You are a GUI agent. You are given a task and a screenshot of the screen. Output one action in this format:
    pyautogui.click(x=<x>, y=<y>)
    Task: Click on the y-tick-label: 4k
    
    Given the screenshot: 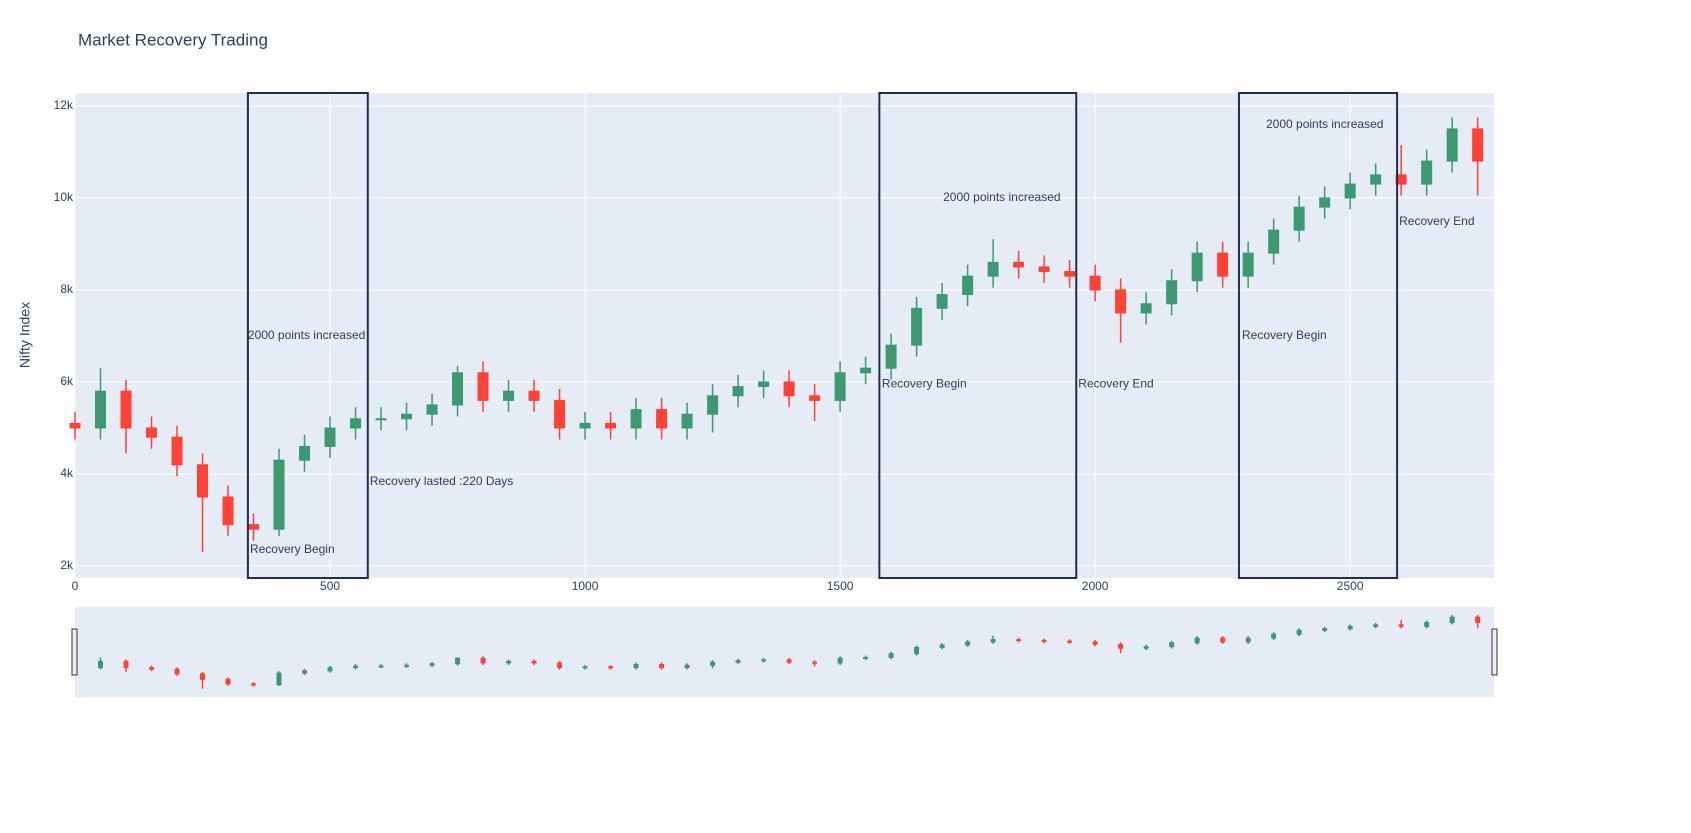 What is the action you would take?
    pyautogui.click(x=67, y=473)
    